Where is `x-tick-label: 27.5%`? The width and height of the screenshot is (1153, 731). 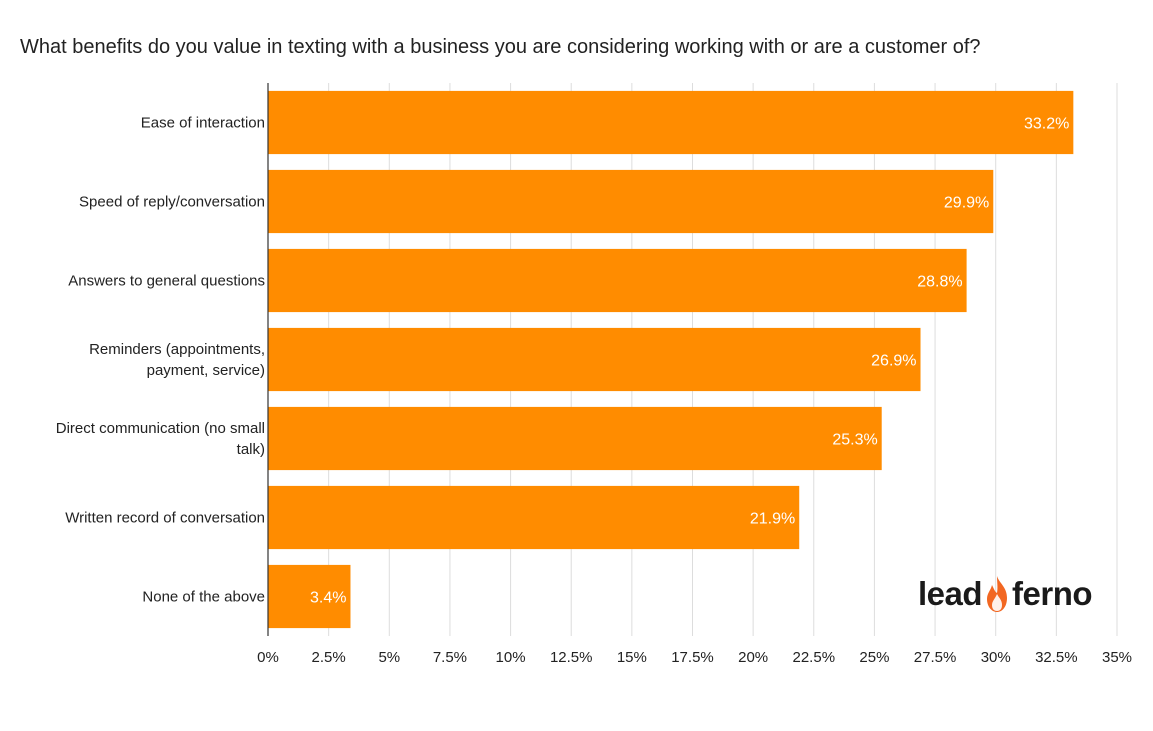 x-tick-label: 27.5% is located at coordinates (935, 657).